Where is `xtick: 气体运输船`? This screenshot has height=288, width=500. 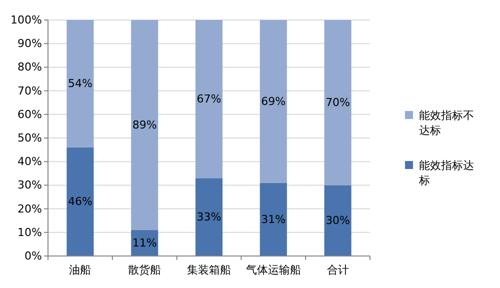
xtick: 气体运输船 is located at coordinates (273, 270).